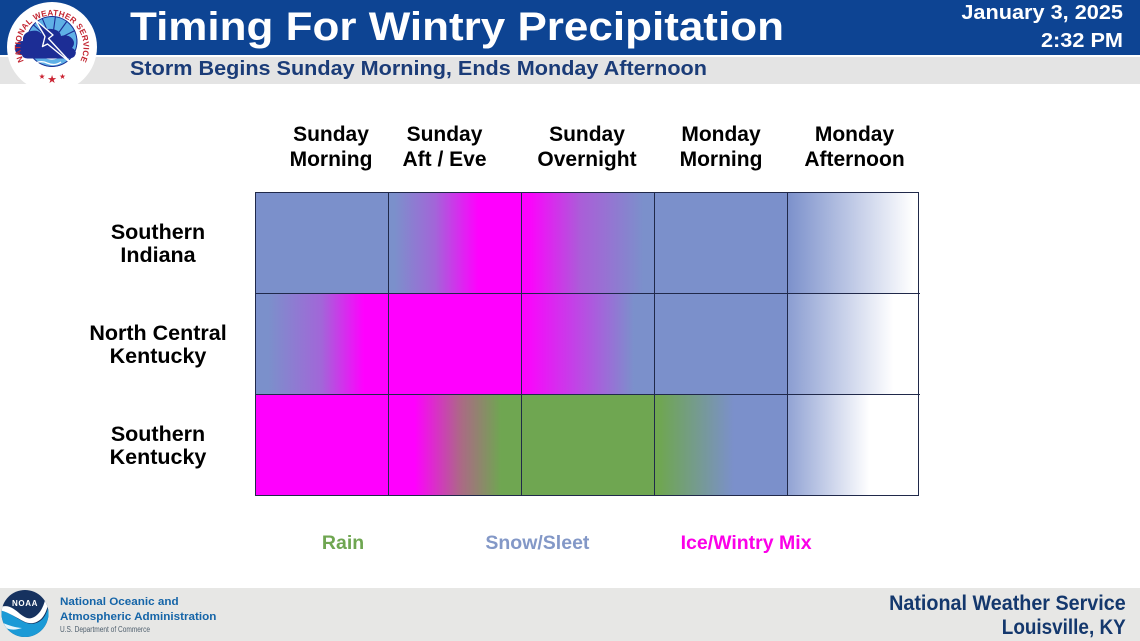 The image size is (1140, 641). I want to click on svg-text: NOAA, so click(25, 603).